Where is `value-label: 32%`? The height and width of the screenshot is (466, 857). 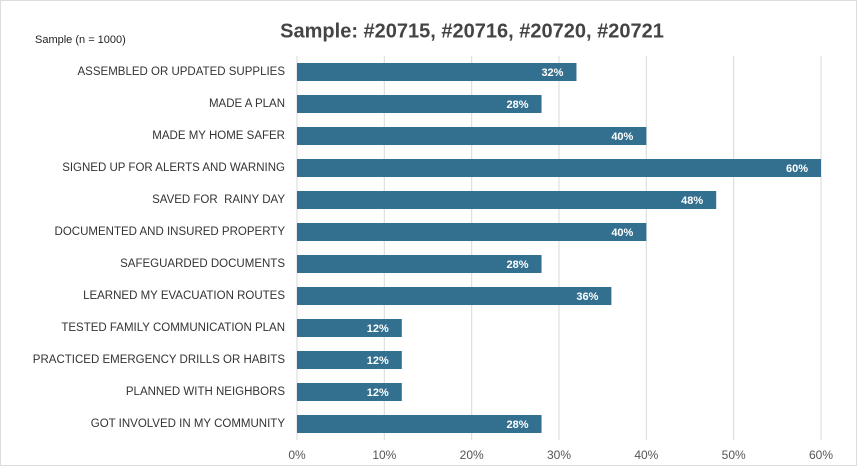 value-label: 32% is located at coordinates (552, 73).